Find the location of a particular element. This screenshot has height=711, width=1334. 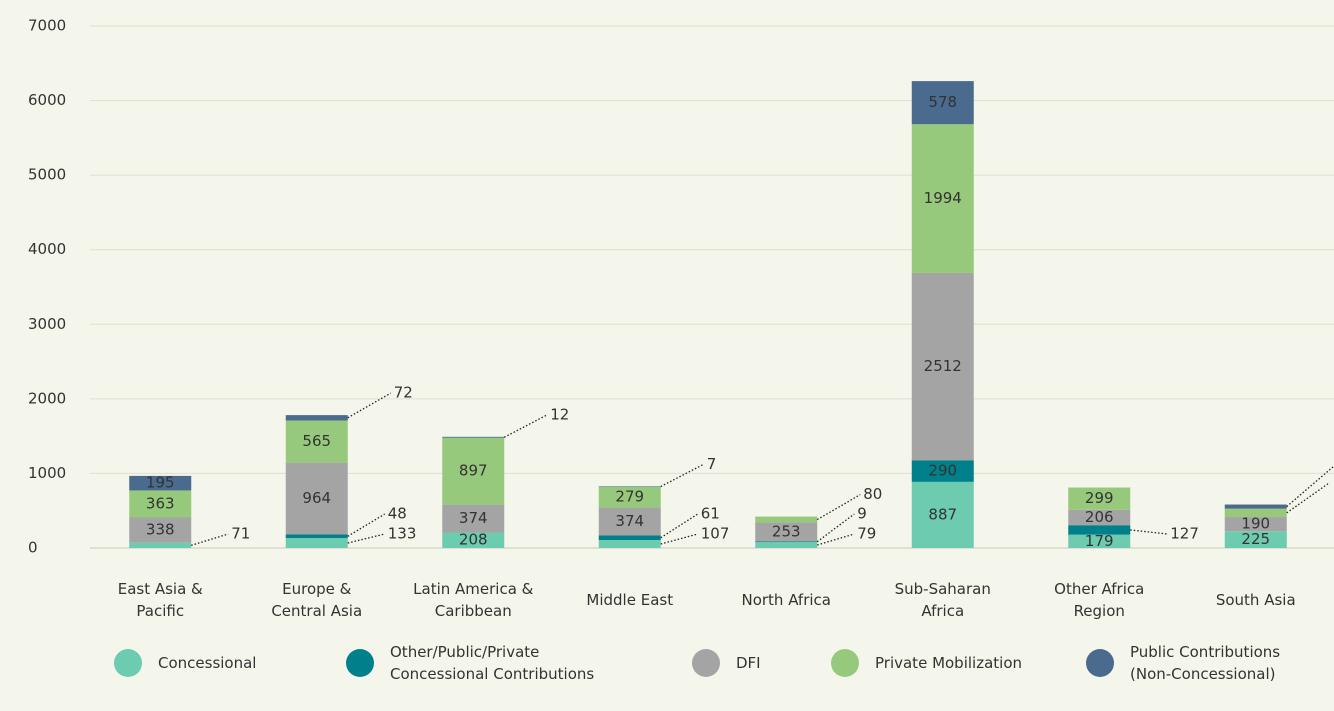

value-label: 9 is located at coordinates (862, 514).